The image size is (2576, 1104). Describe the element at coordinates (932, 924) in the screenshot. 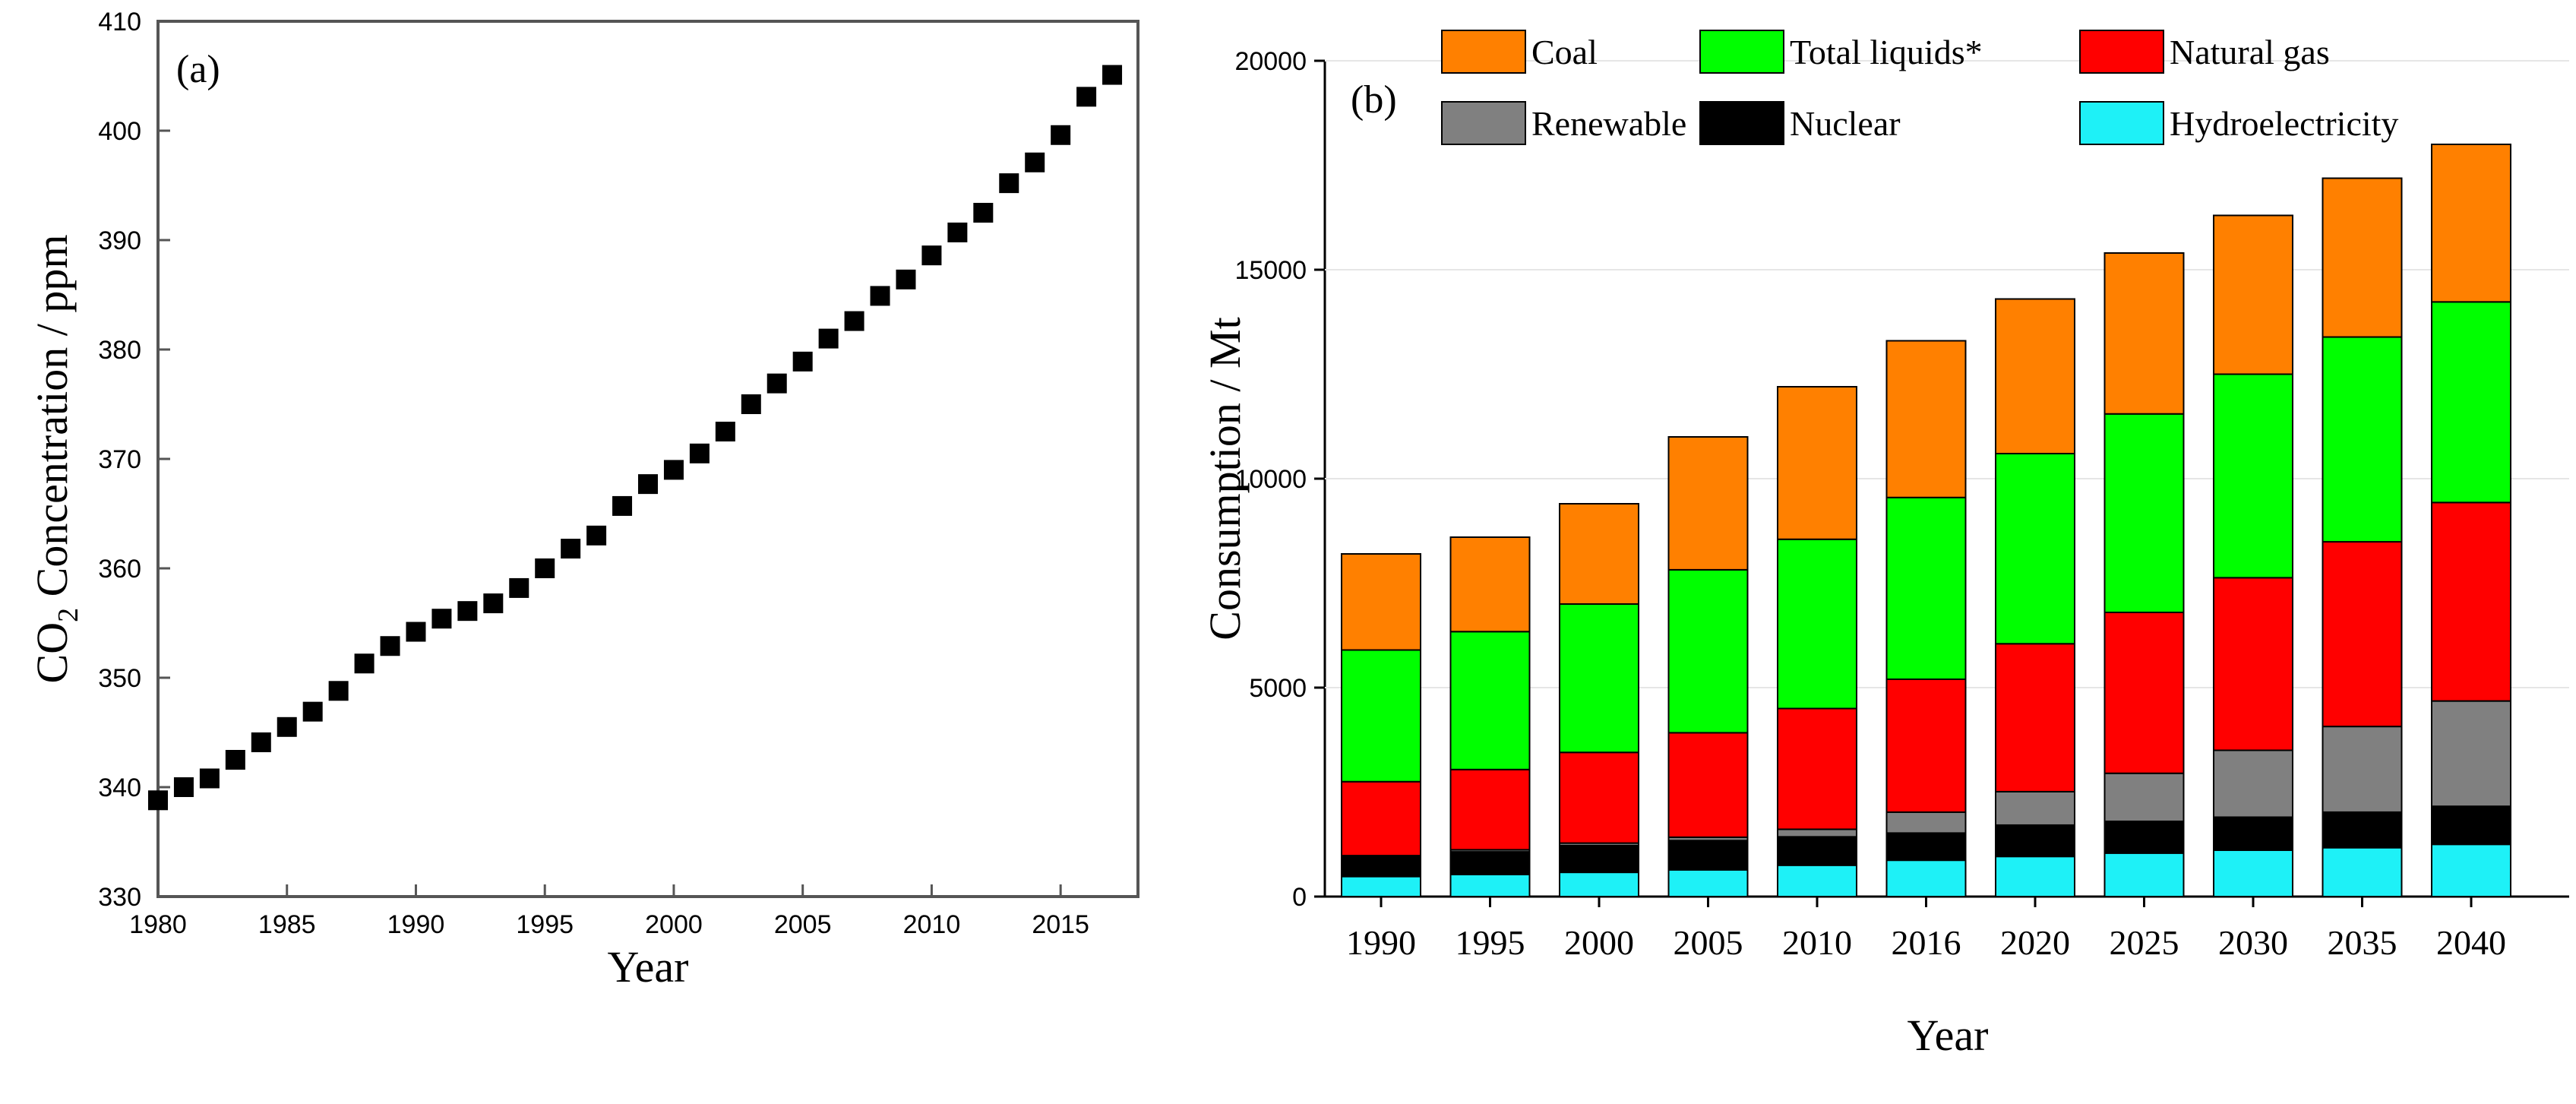

I see `a-x-tick-label: 2010` at that location.